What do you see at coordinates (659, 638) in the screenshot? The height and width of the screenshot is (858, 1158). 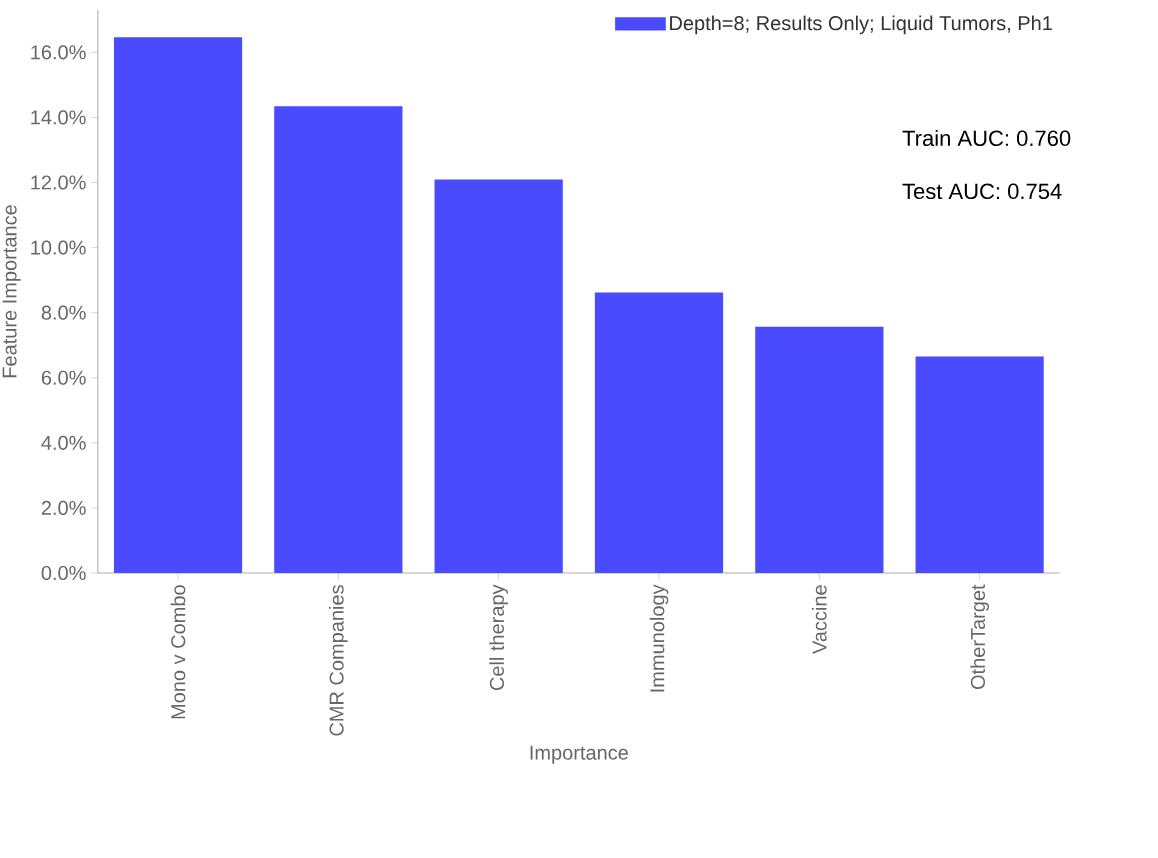 I see `x-tick-label: Immunology` at bounding box center [659, 638].